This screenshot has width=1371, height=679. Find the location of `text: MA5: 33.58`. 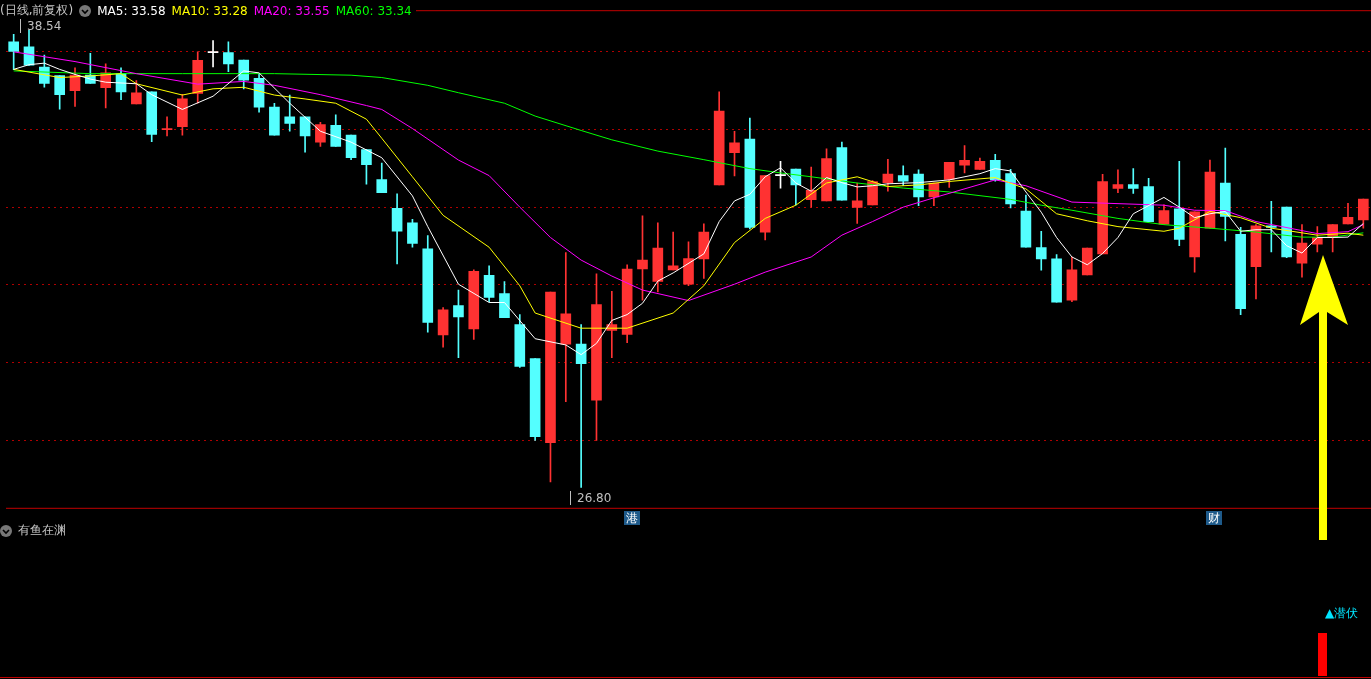

text: MA5: 33.58 is located at coordinates (131, 10).